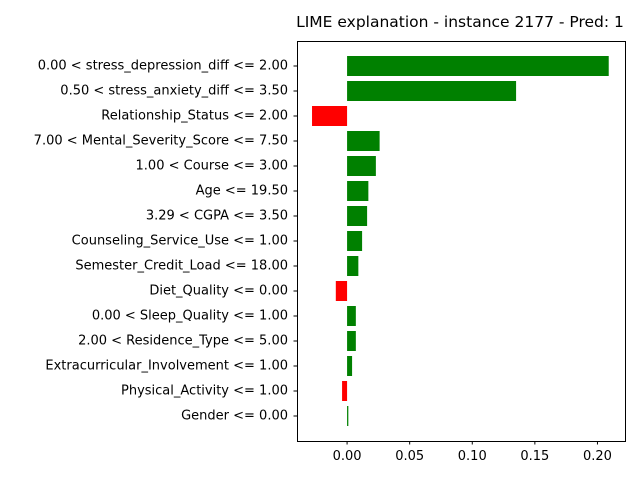 The image size is (640, 480). I want to click on y-tick-label: 0.50 < stress_anxiety_diff <= 3.50, so click(174, 91).